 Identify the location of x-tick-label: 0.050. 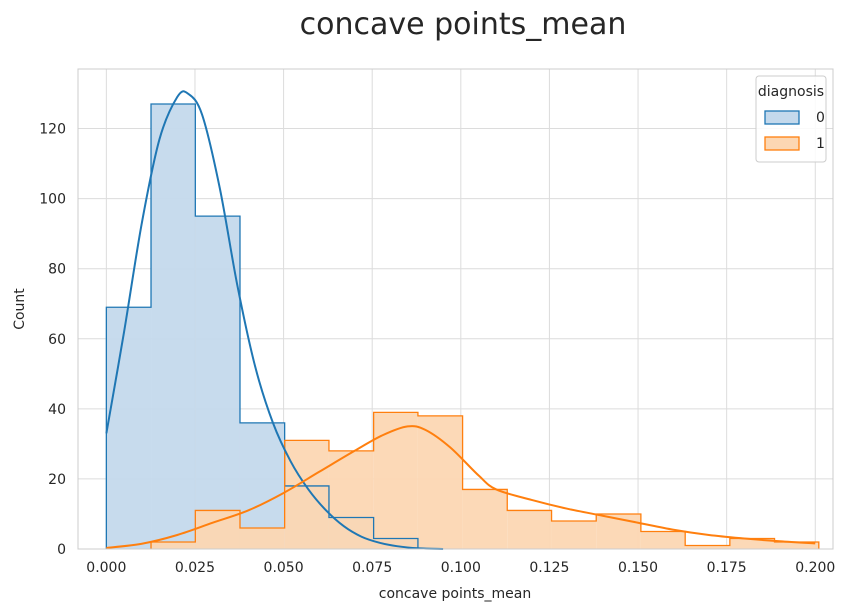
(284, 568).